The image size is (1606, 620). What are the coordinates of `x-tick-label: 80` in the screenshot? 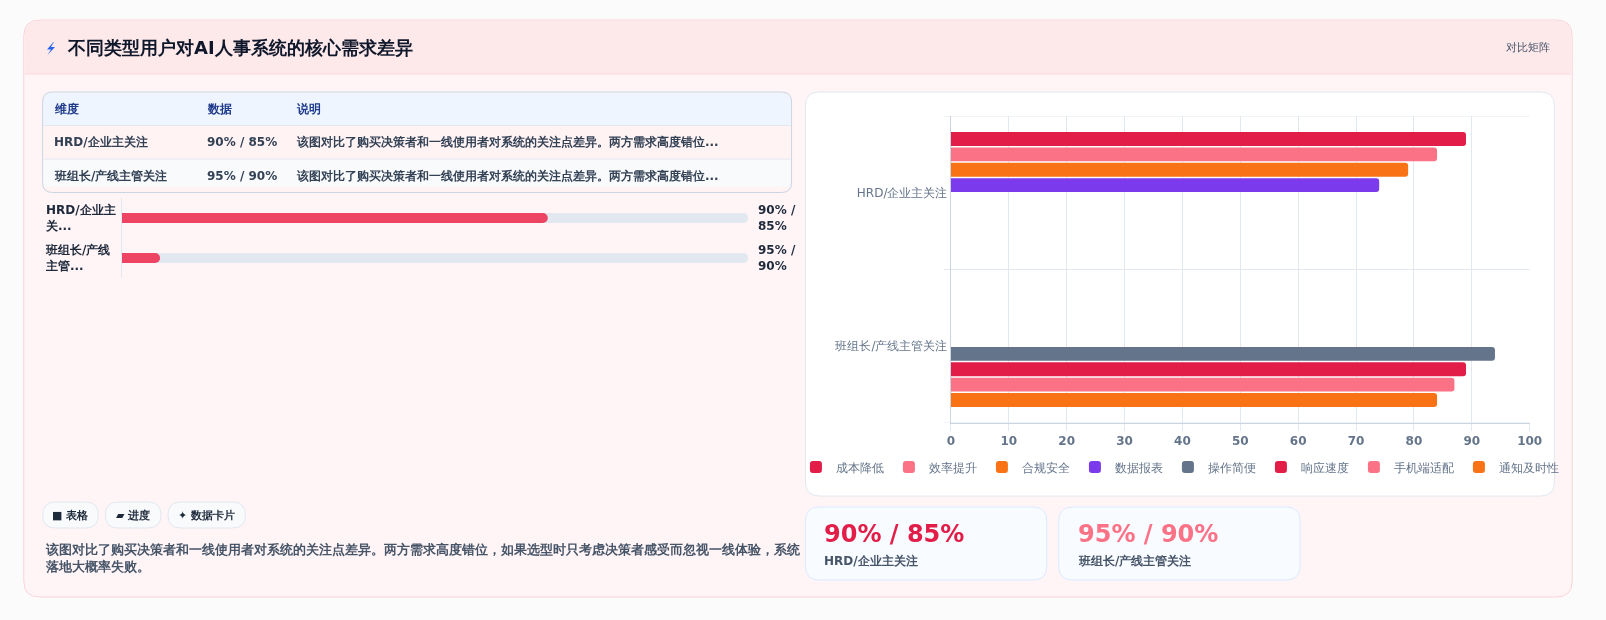 It's located at (1414, 441).